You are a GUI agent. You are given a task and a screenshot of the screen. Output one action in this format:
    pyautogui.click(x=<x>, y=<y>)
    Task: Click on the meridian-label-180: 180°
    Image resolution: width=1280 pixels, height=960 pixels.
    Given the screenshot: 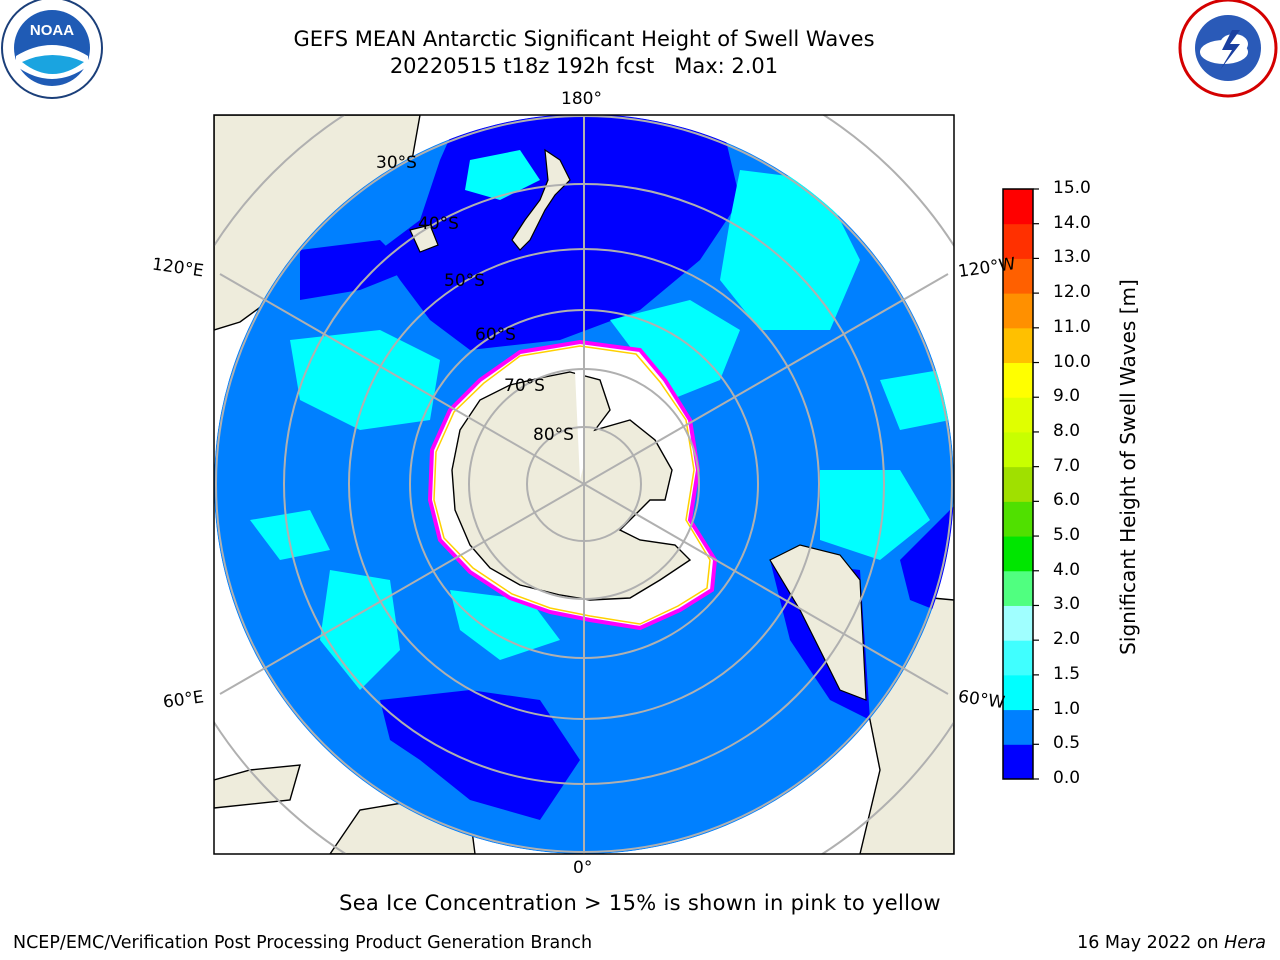 What is the action you would take?
    pyautogui.click(x=581, y=99)
    